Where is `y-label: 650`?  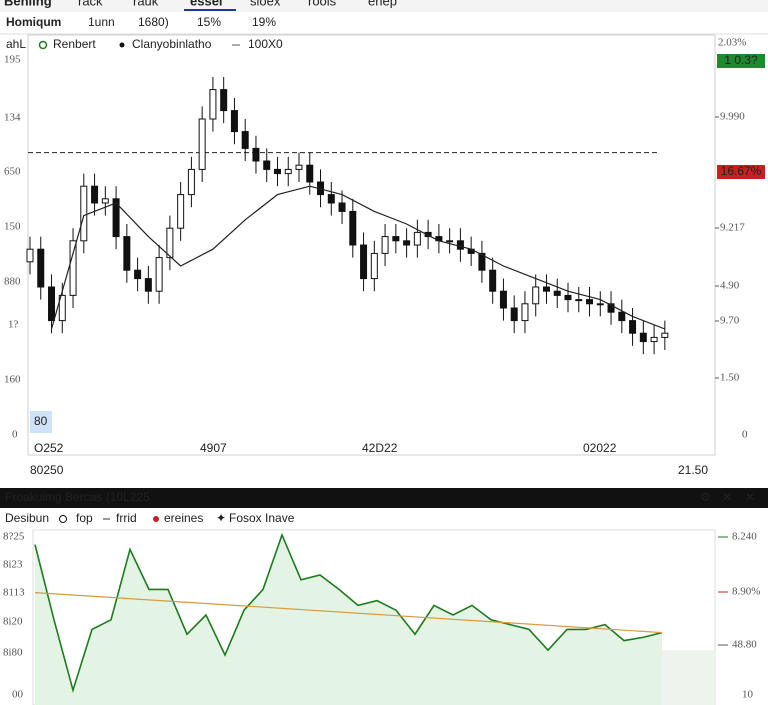
y-label: 650 is located at coordinates (12, 172).